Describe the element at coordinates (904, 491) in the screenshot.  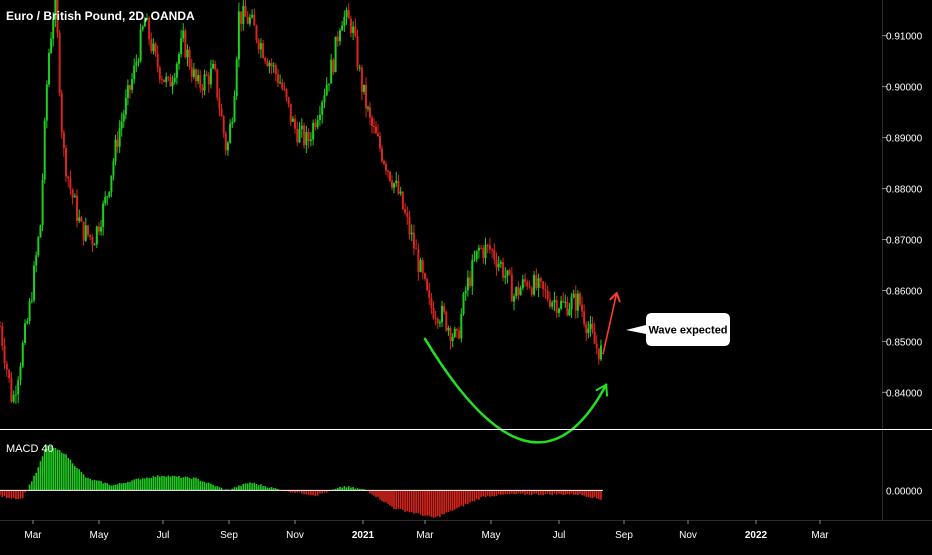
I see `macd-y-tick-label: 0.00000` at that location.